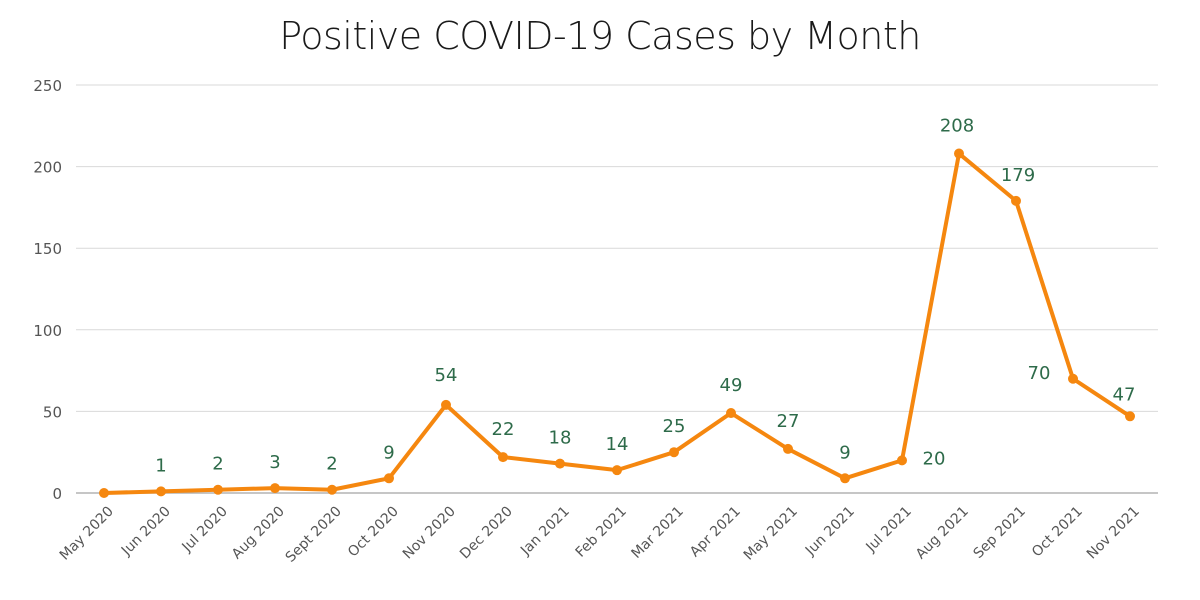 This screenshot has width=1200, height=600. Describe the element at coordinates (830, 532) in the screenshot. I see `x-tick-label: Jun 2021` at that location.